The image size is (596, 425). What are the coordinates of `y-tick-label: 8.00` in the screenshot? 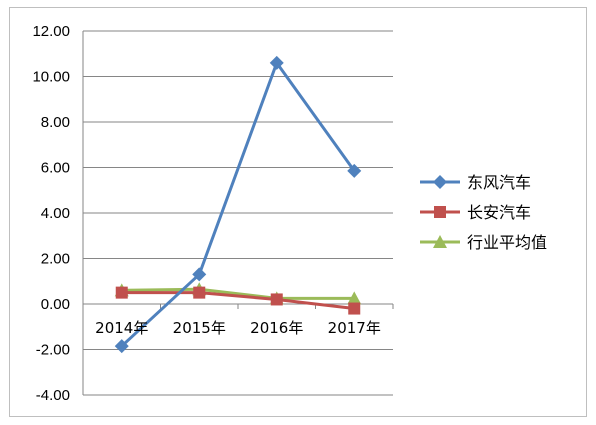 It's located at (55, 122).